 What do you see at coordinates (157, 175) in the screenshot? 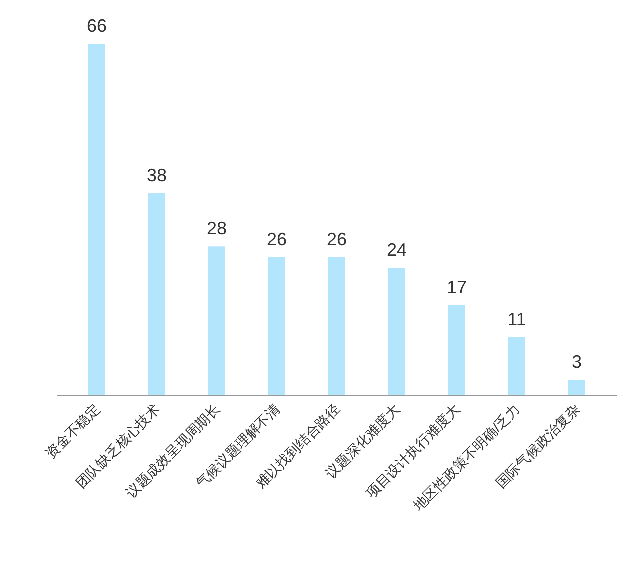
I see `data-label: 38` at bounding box center [157, 175].